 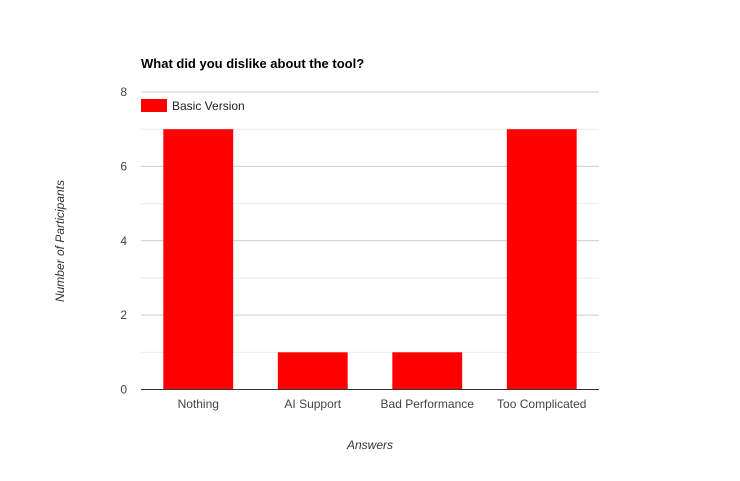 What do you see at coordinates (312, 404) in the screenshot?
I see `x-tick-label: AI Support` at bounding box center [312, 404].